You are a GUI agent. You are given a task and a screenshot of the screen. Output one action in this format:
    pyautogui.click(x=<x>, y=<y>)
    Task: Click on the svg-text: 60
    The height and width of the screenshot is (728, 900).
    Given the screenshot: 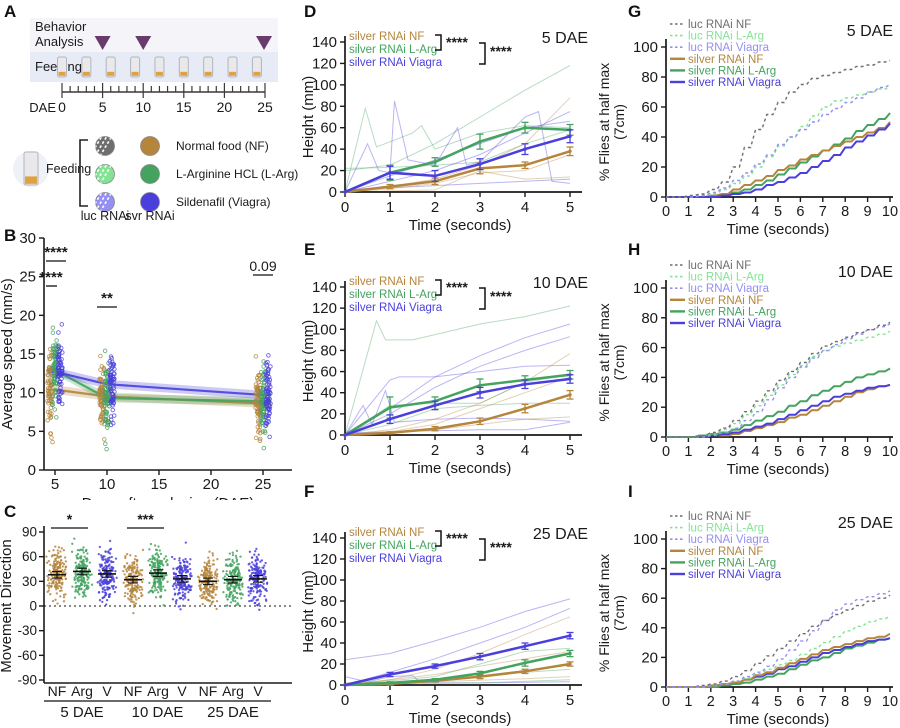 What is the action you would take?
    pyautogui.click(x=328, y=372)
    